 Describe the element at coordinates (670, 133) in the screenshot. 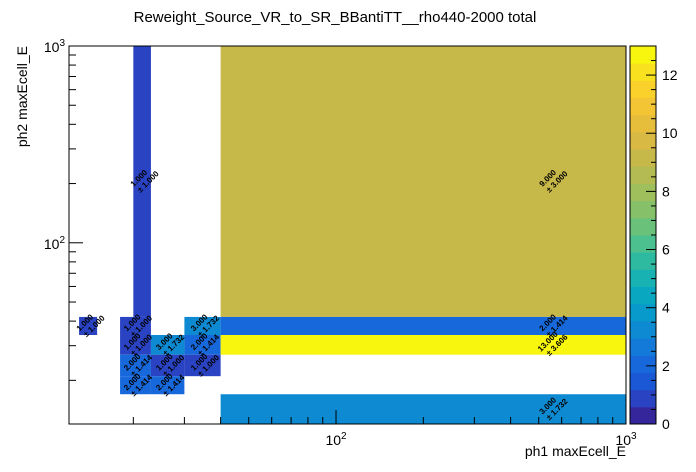

I see `palette-tick-label: 10` at that location.